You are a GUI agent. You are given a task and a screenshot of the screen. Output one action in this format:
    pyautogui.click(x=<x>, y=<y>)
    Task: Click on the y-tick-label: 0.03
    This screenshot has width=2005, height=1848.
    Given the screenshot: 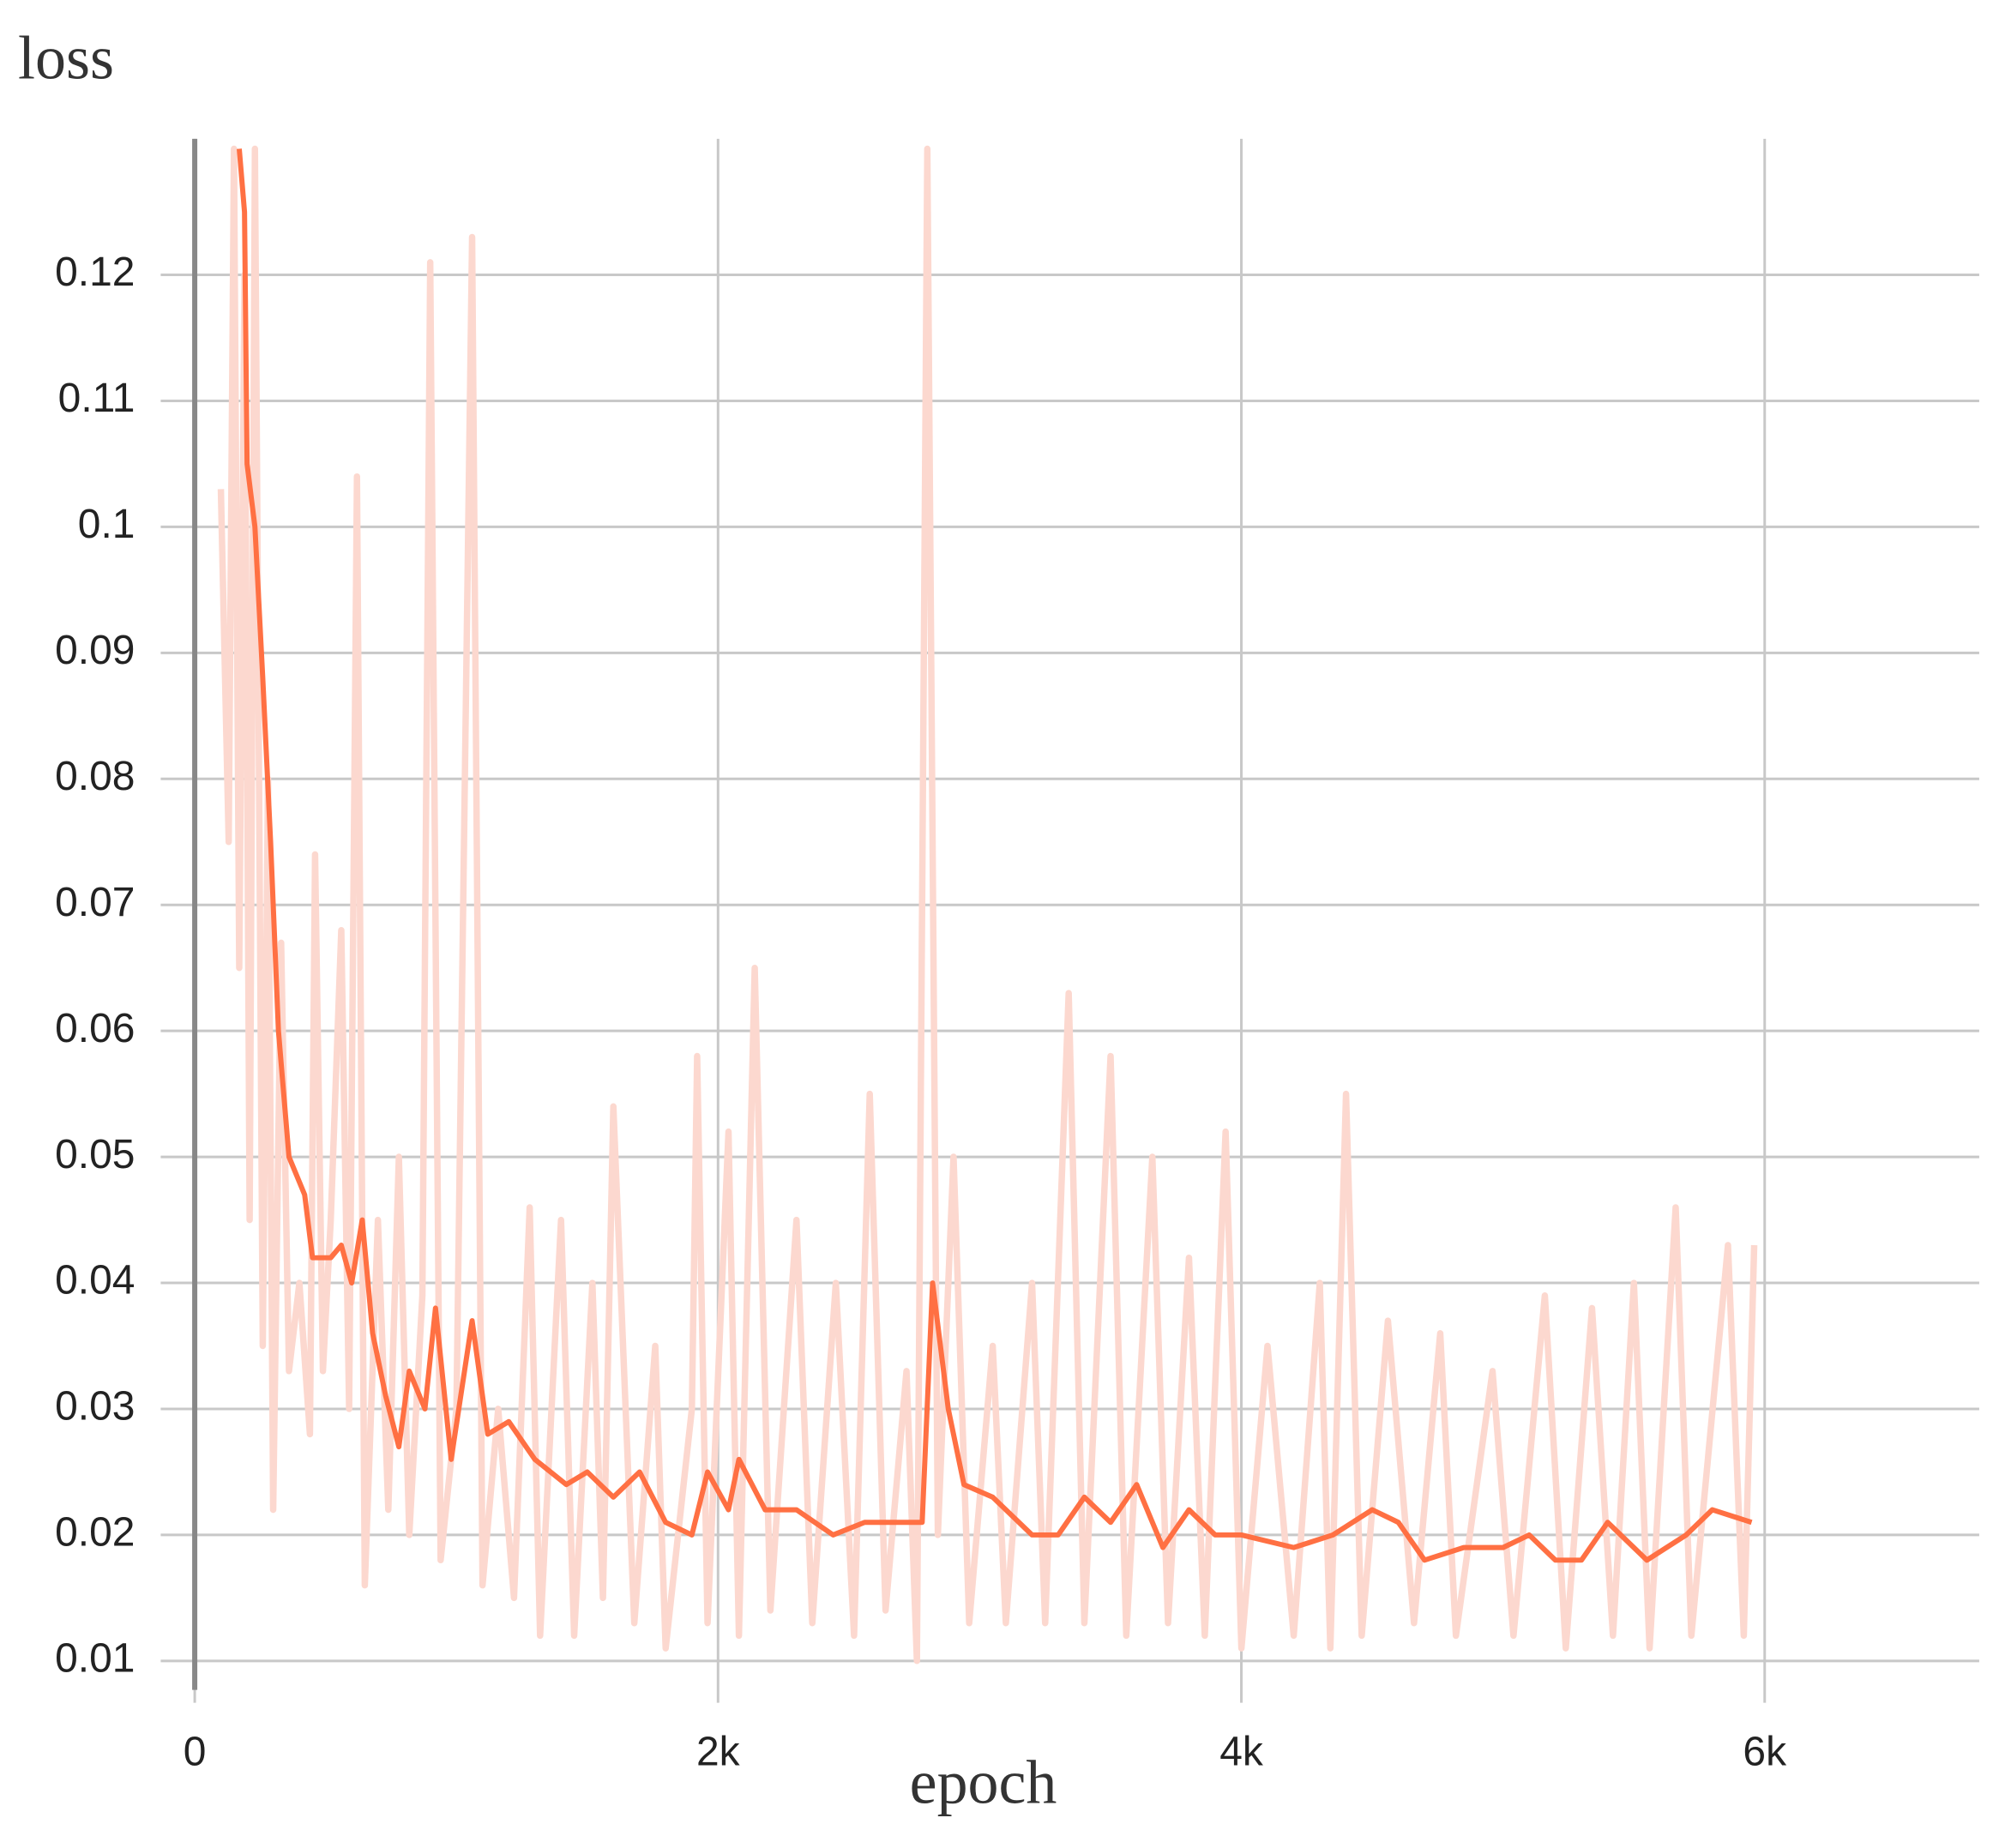 What is the action you would take?
    pyautogui.click(x=95, y=1407)
    